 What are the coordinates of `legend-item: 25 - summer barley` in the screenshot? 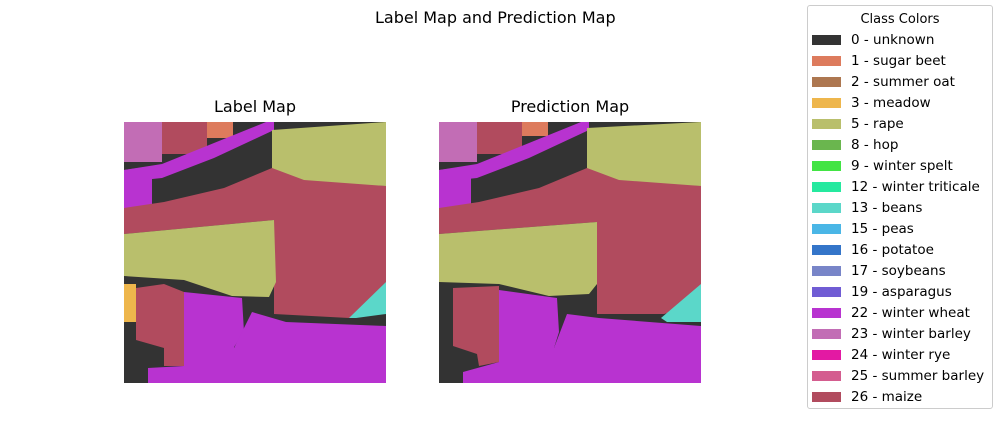 It's located at (898, 375).